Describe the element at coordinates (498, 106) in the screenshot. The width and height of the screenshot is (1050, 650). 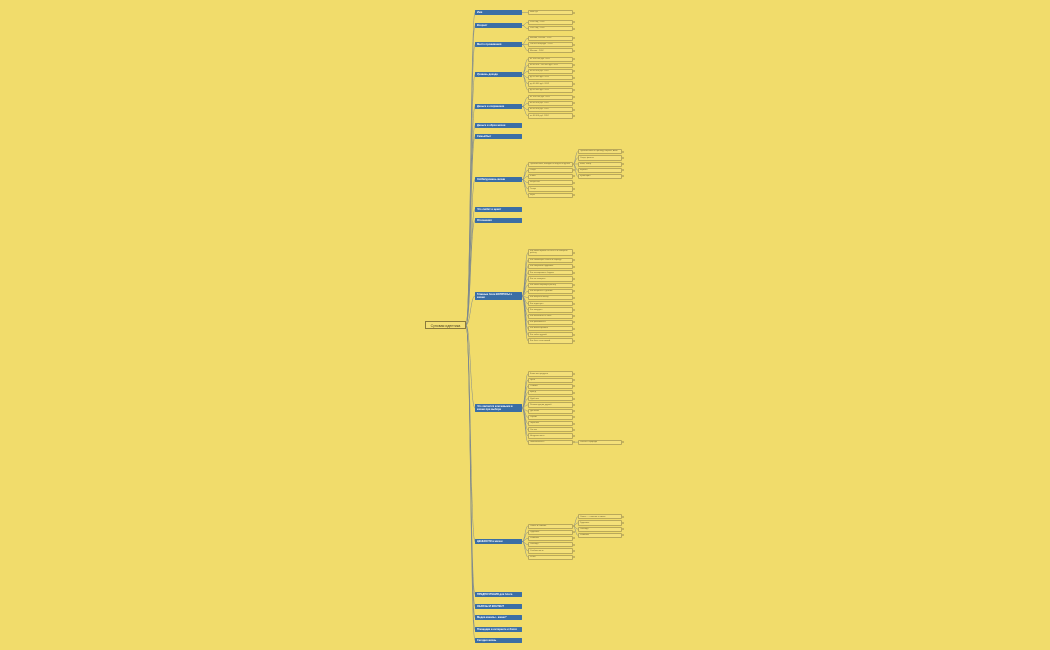
I see `branch-topic: Деньги и сохранение` at that location.